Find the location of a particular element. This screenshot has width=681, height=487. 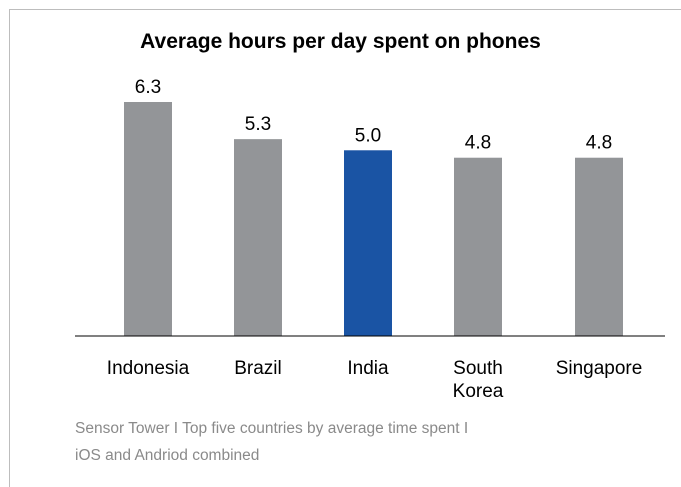

x-tick-label: India is located at coordinates (368, 368).